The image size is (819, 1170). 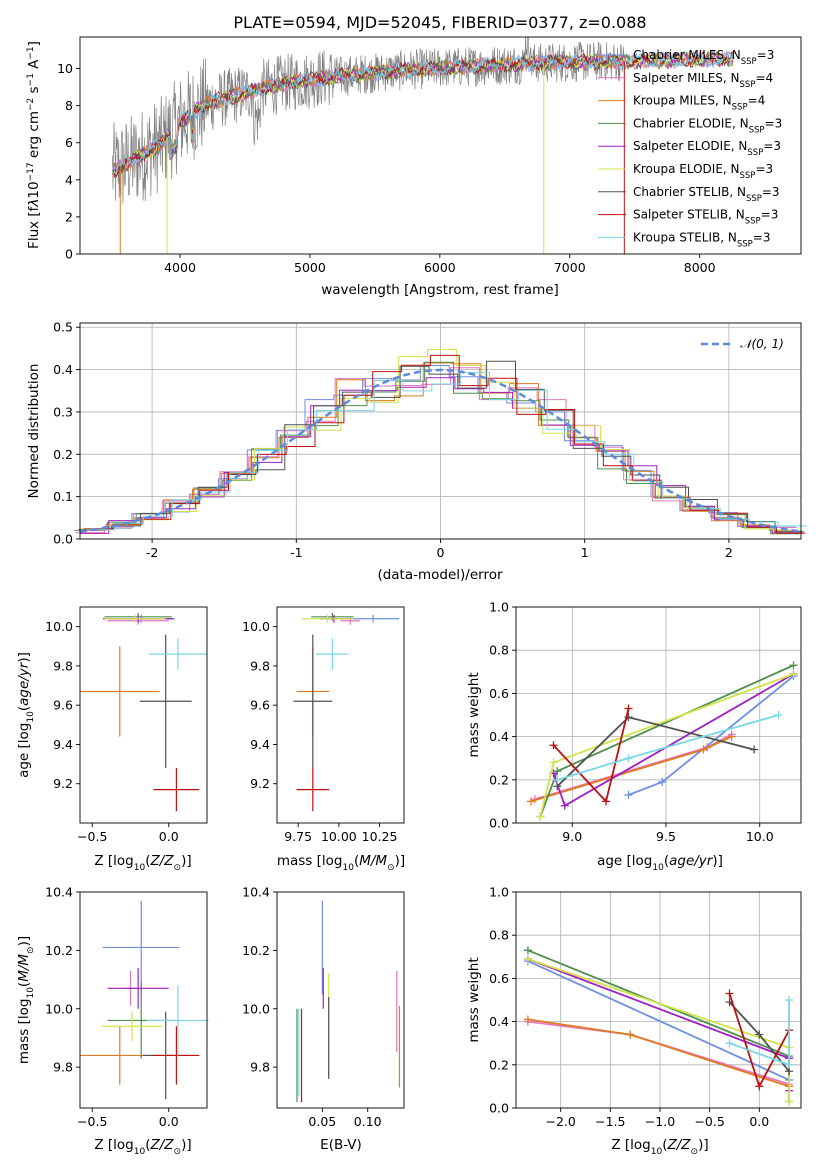 I want to click on y-tick-label: 9.2, so click(x=63, y=783).